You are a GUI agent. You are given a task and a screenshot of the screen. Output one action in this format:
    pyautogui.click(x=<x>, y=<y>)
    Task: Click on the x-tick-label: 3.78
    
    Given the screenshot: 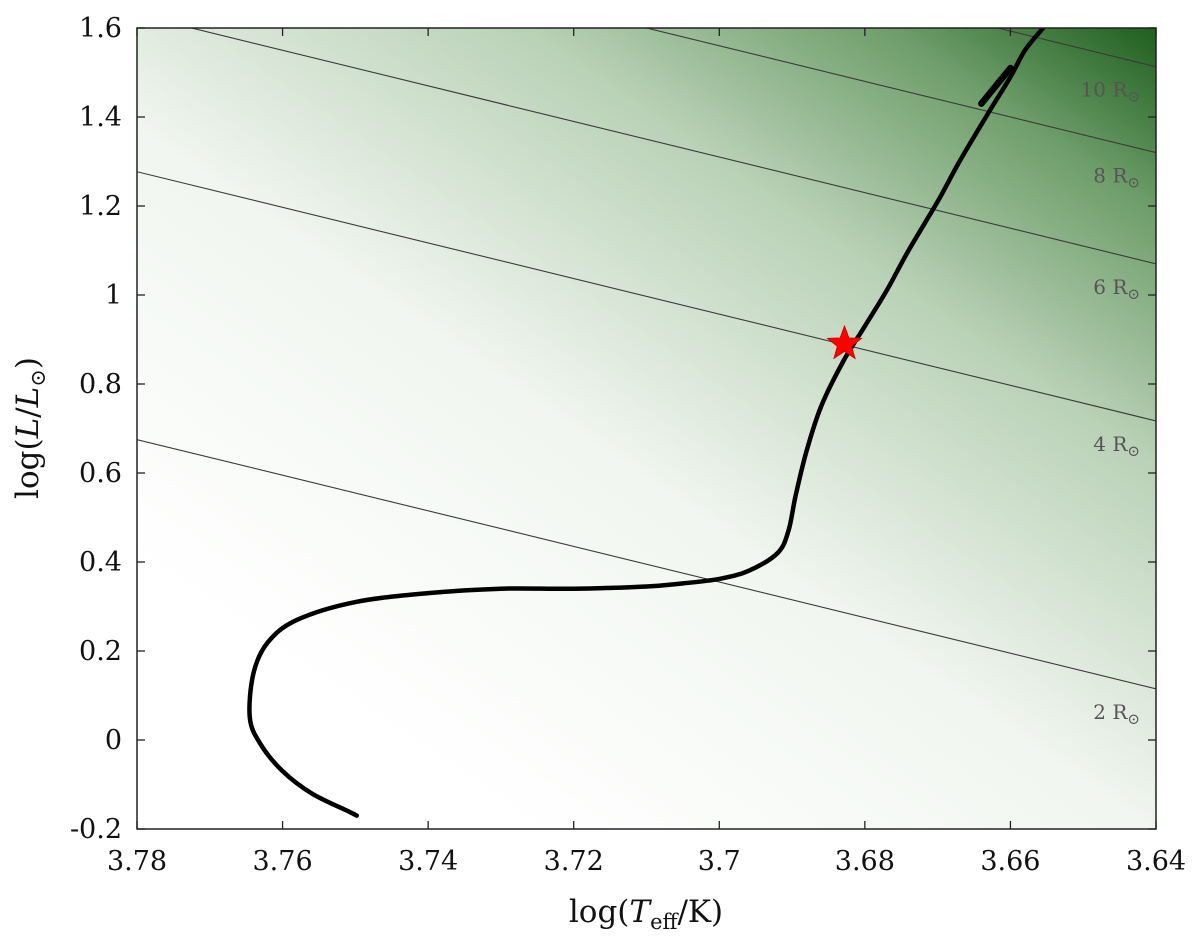 What is the action you would take?
    pyautogui.click(x=137, y=861)
    